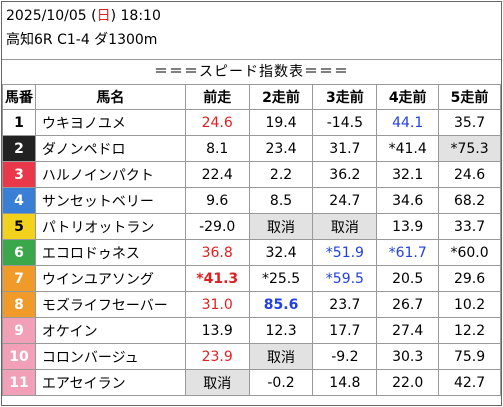  I want to click on race-datetime: 2025/10/05 (日) 18:10, so click(83, 16).